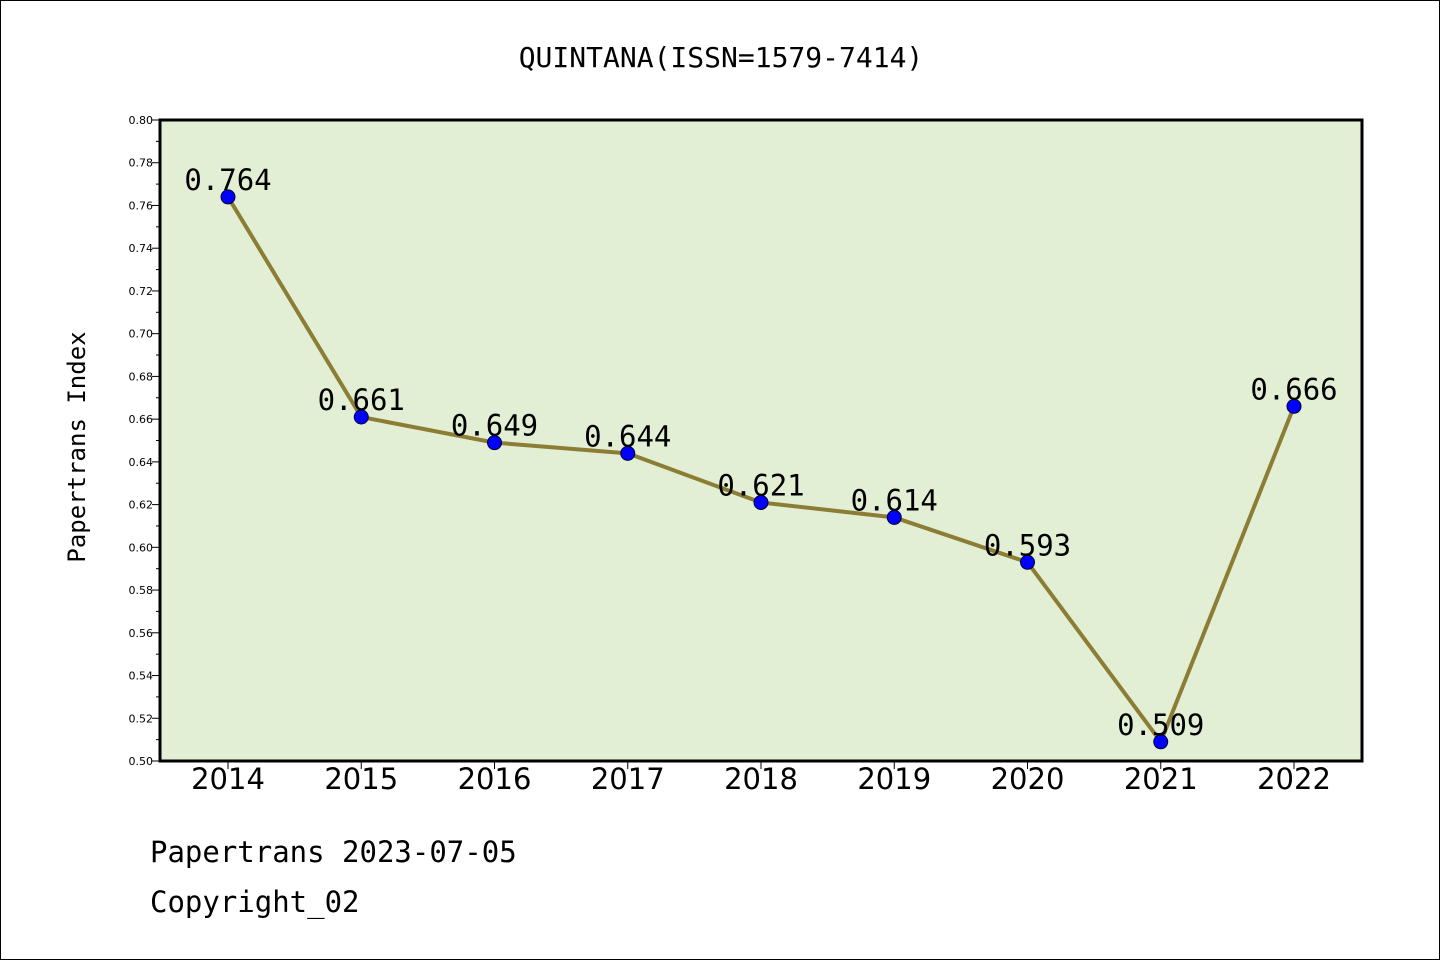  I want to click on y-tick-label: 0.60, so click(141, 547).